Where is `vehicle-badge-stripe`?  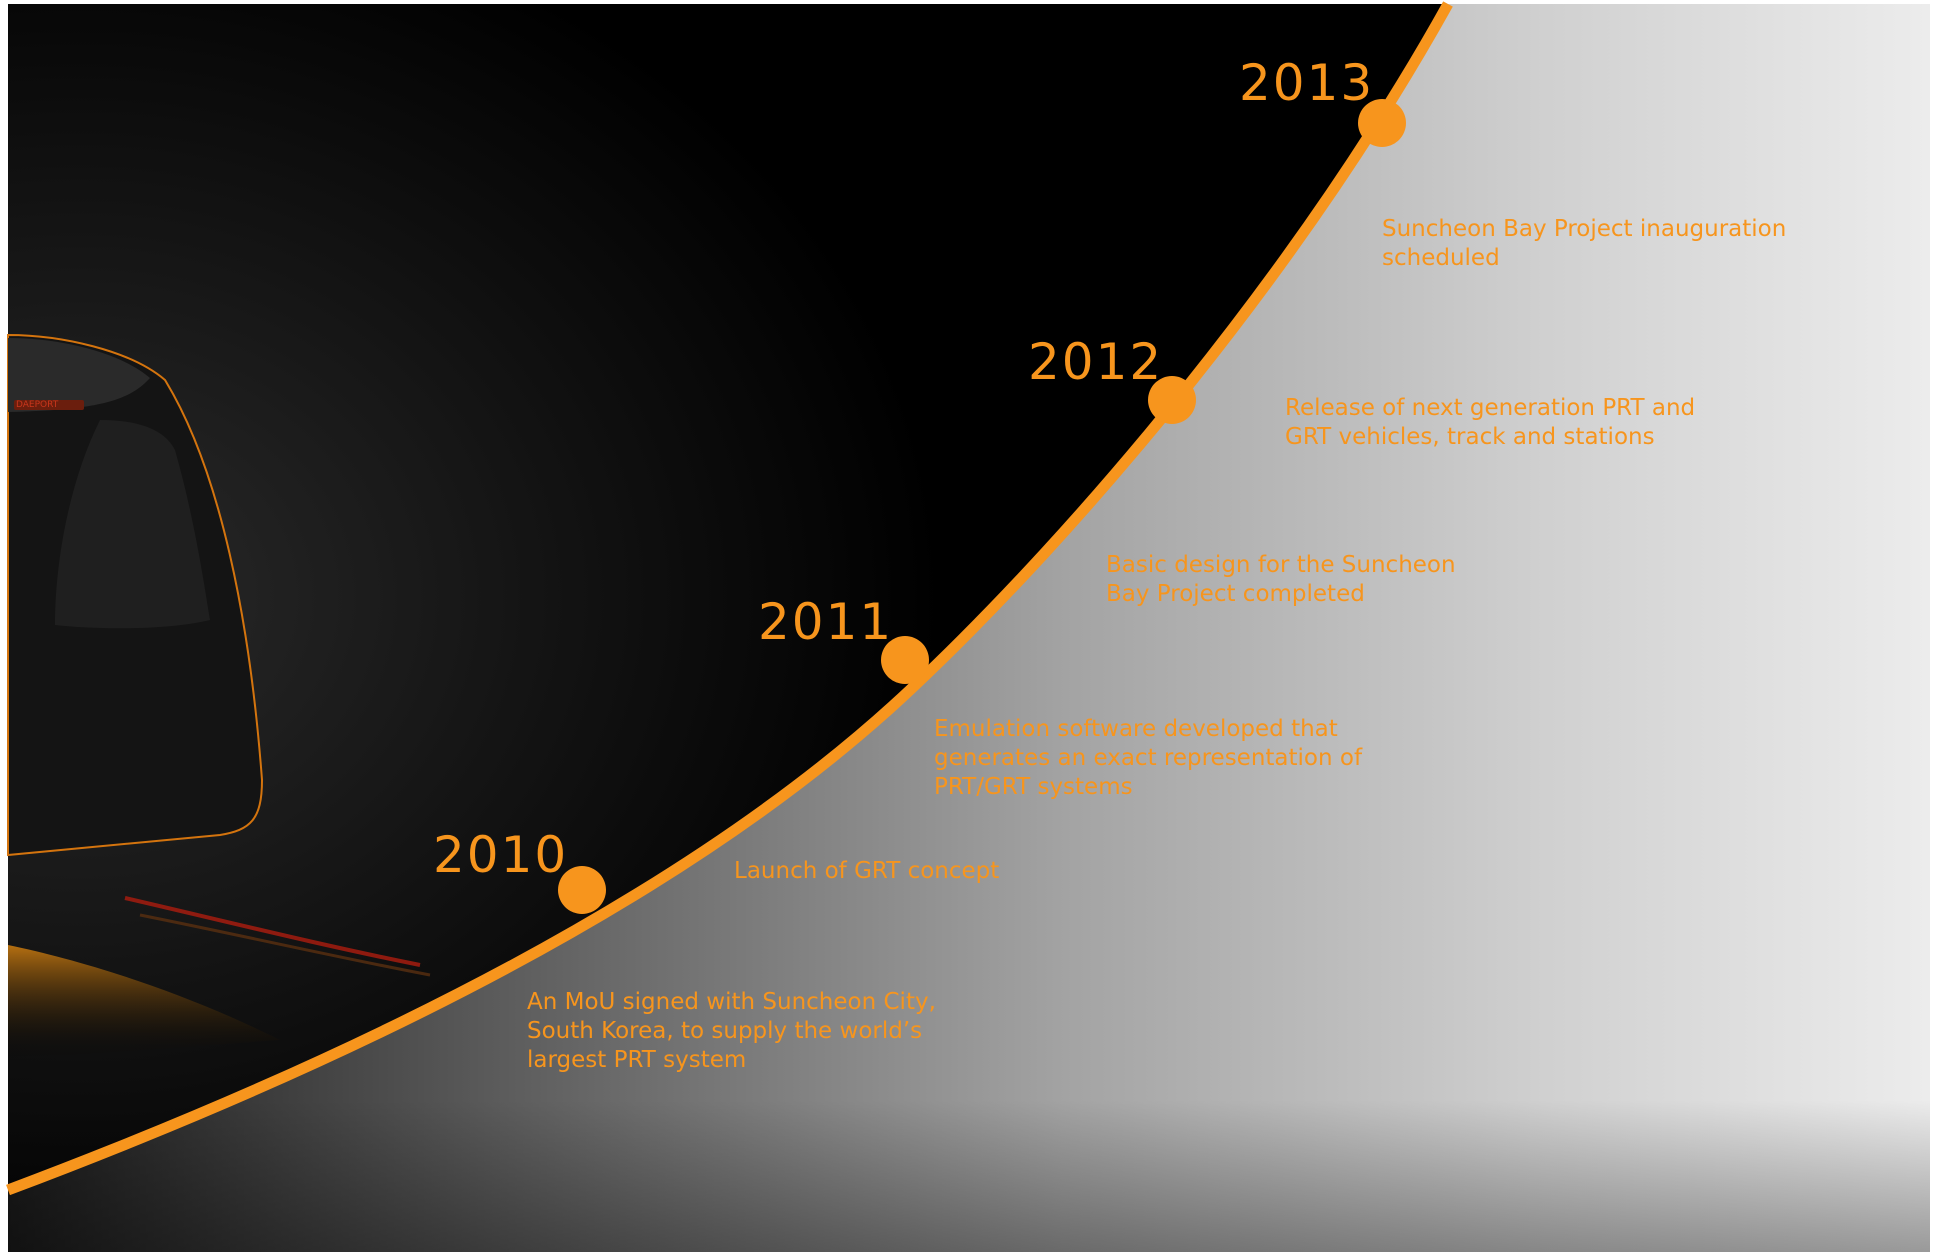
vehicle-badge-stripe is located at coordinates (49, 405).